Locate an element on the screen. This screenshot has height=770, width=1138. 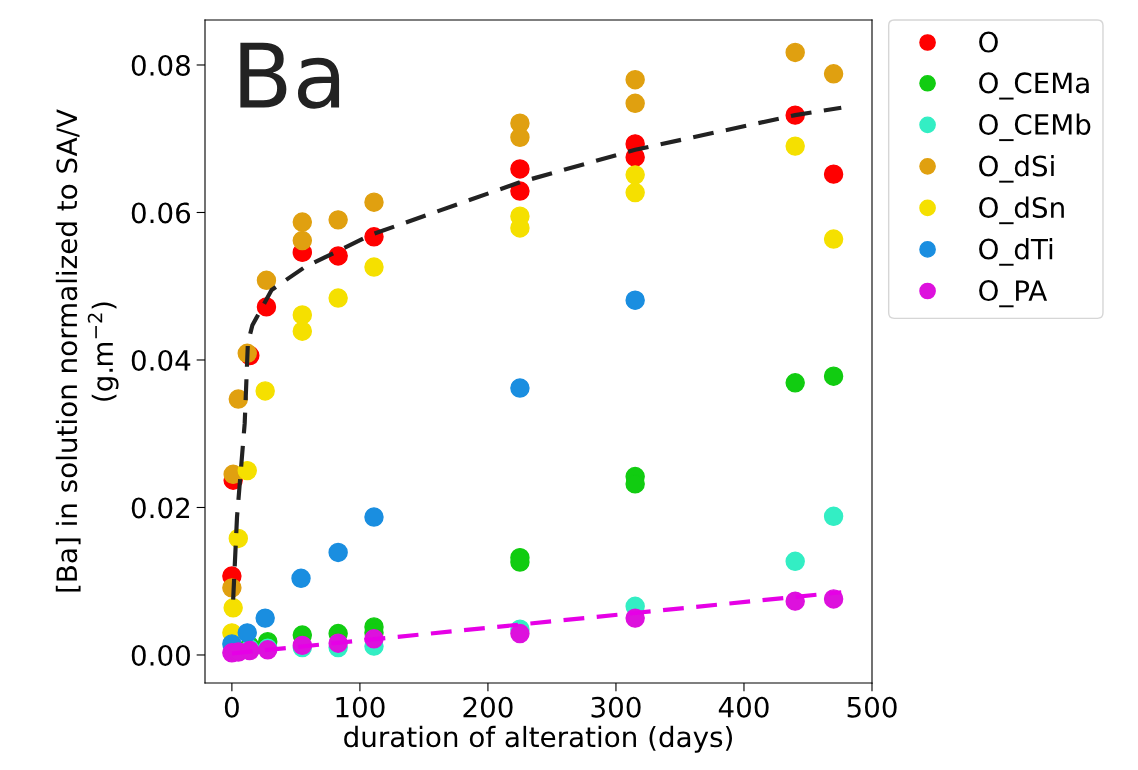
legend-label: O_dTi is located at coordinates (1016, 252).